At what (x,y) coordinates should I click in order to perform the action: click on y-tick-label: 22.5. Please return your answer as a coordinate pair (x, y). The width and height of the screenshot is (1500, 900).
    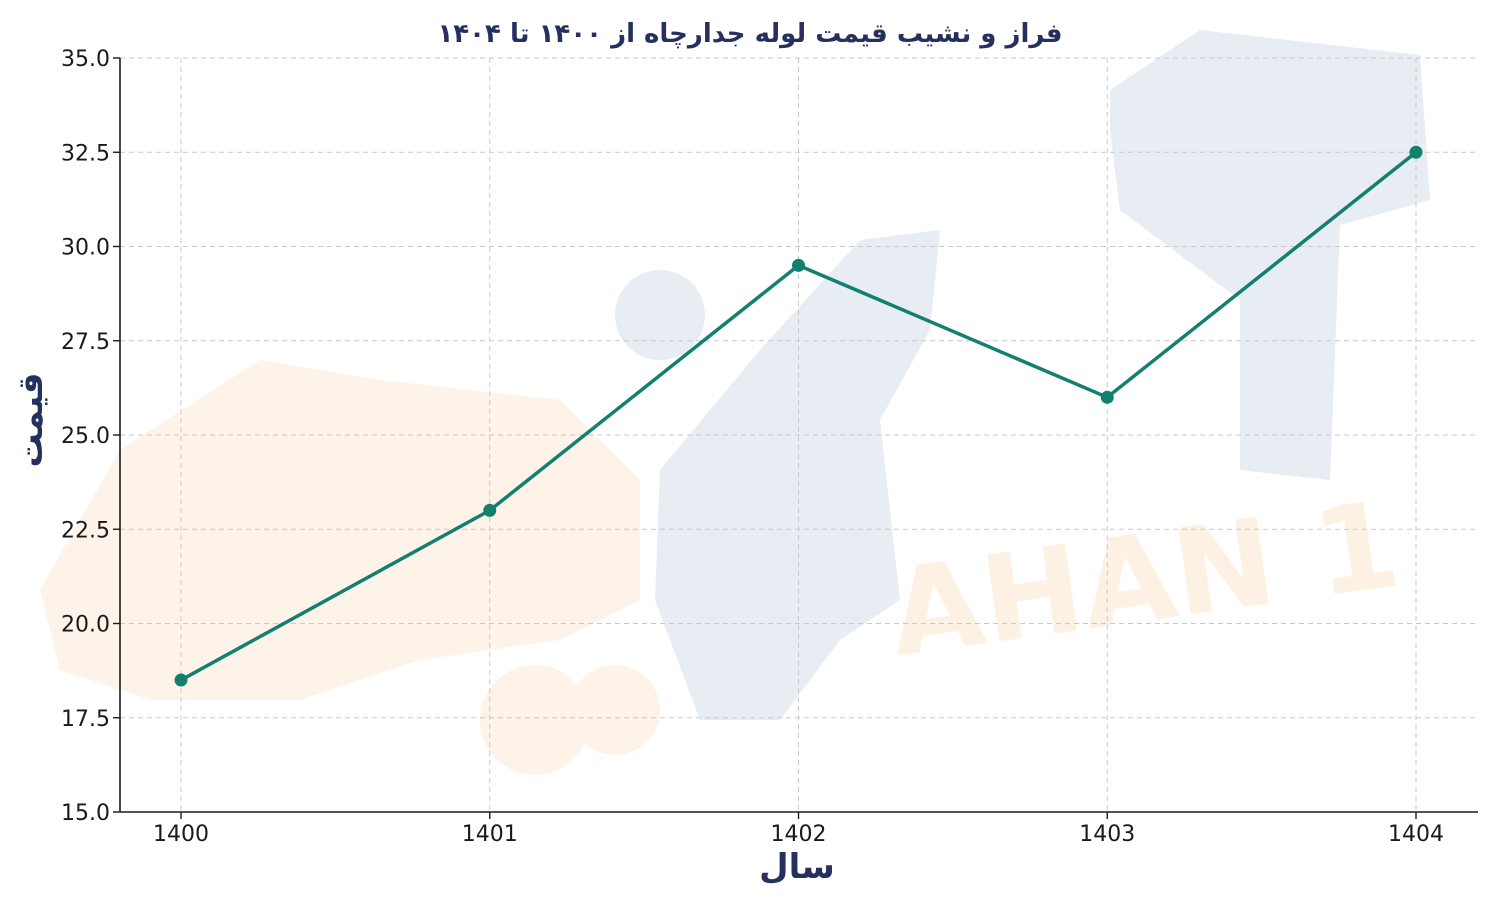
    Looking at the image, I should click on (85, 530).